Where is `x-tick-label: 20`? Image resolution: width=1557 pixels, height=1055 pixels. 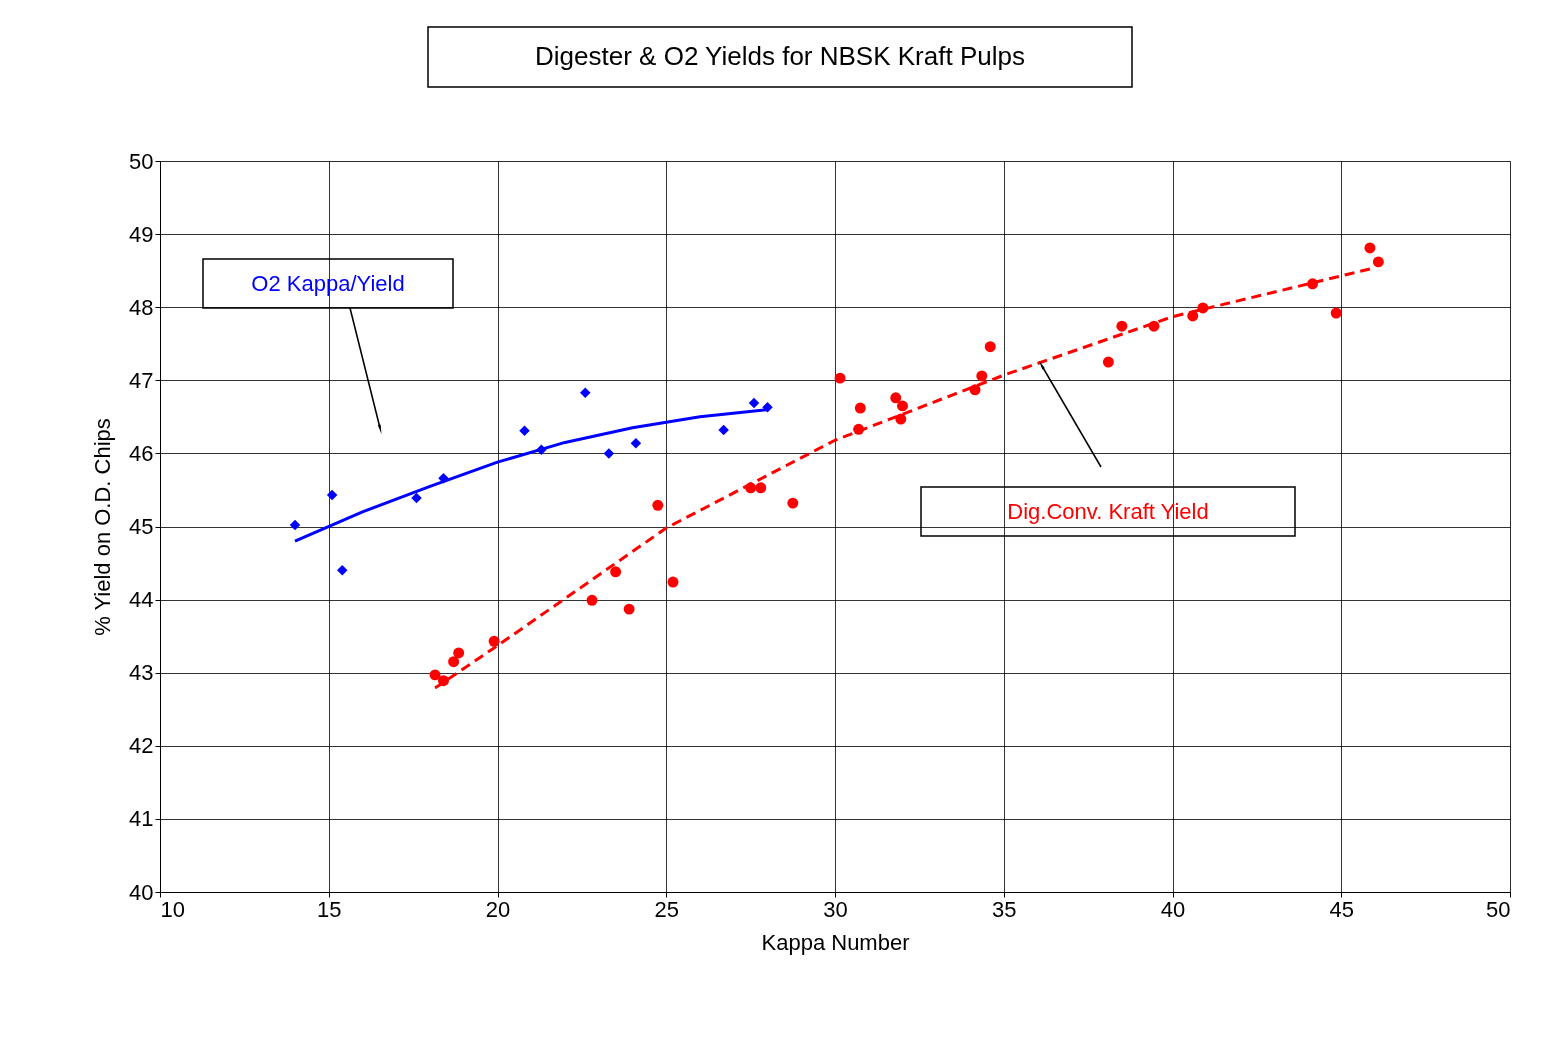
x-tick-label: 20 is located at coordinates (498, 909).